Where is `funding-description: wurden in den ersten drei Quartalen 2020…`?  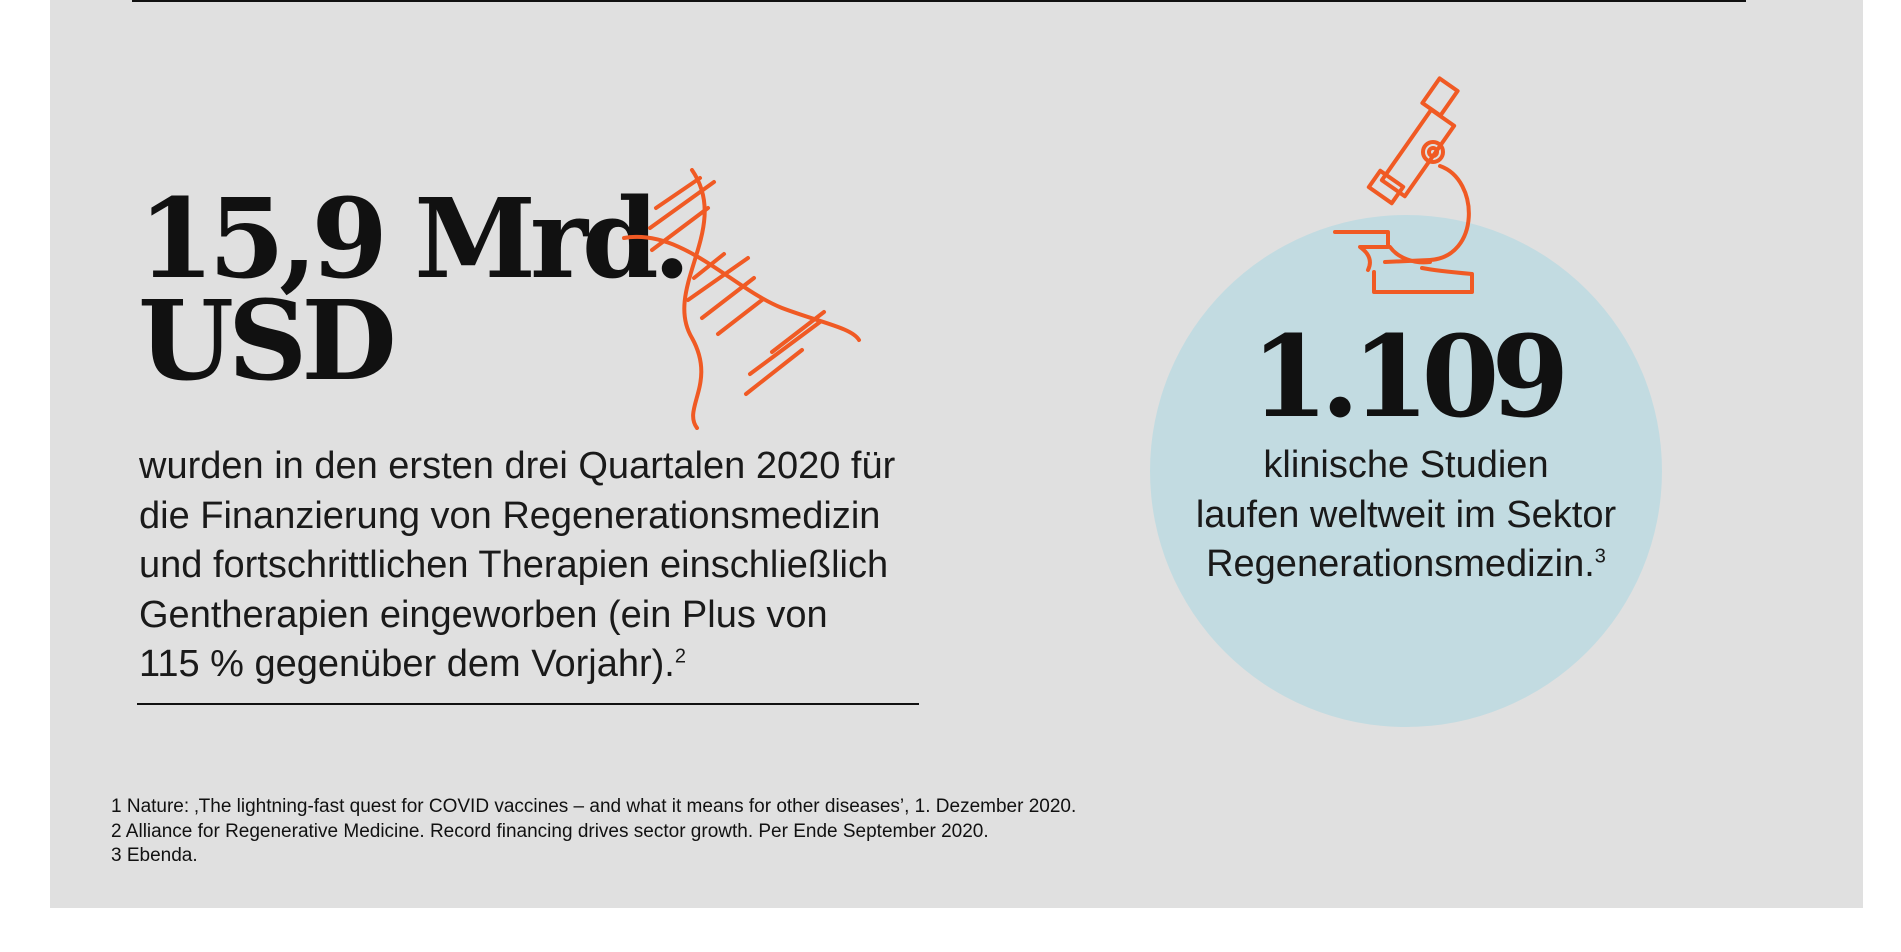
funding-description: wurden in den ersten drei Quartalen 2020… is located at coordinates (589, 566).